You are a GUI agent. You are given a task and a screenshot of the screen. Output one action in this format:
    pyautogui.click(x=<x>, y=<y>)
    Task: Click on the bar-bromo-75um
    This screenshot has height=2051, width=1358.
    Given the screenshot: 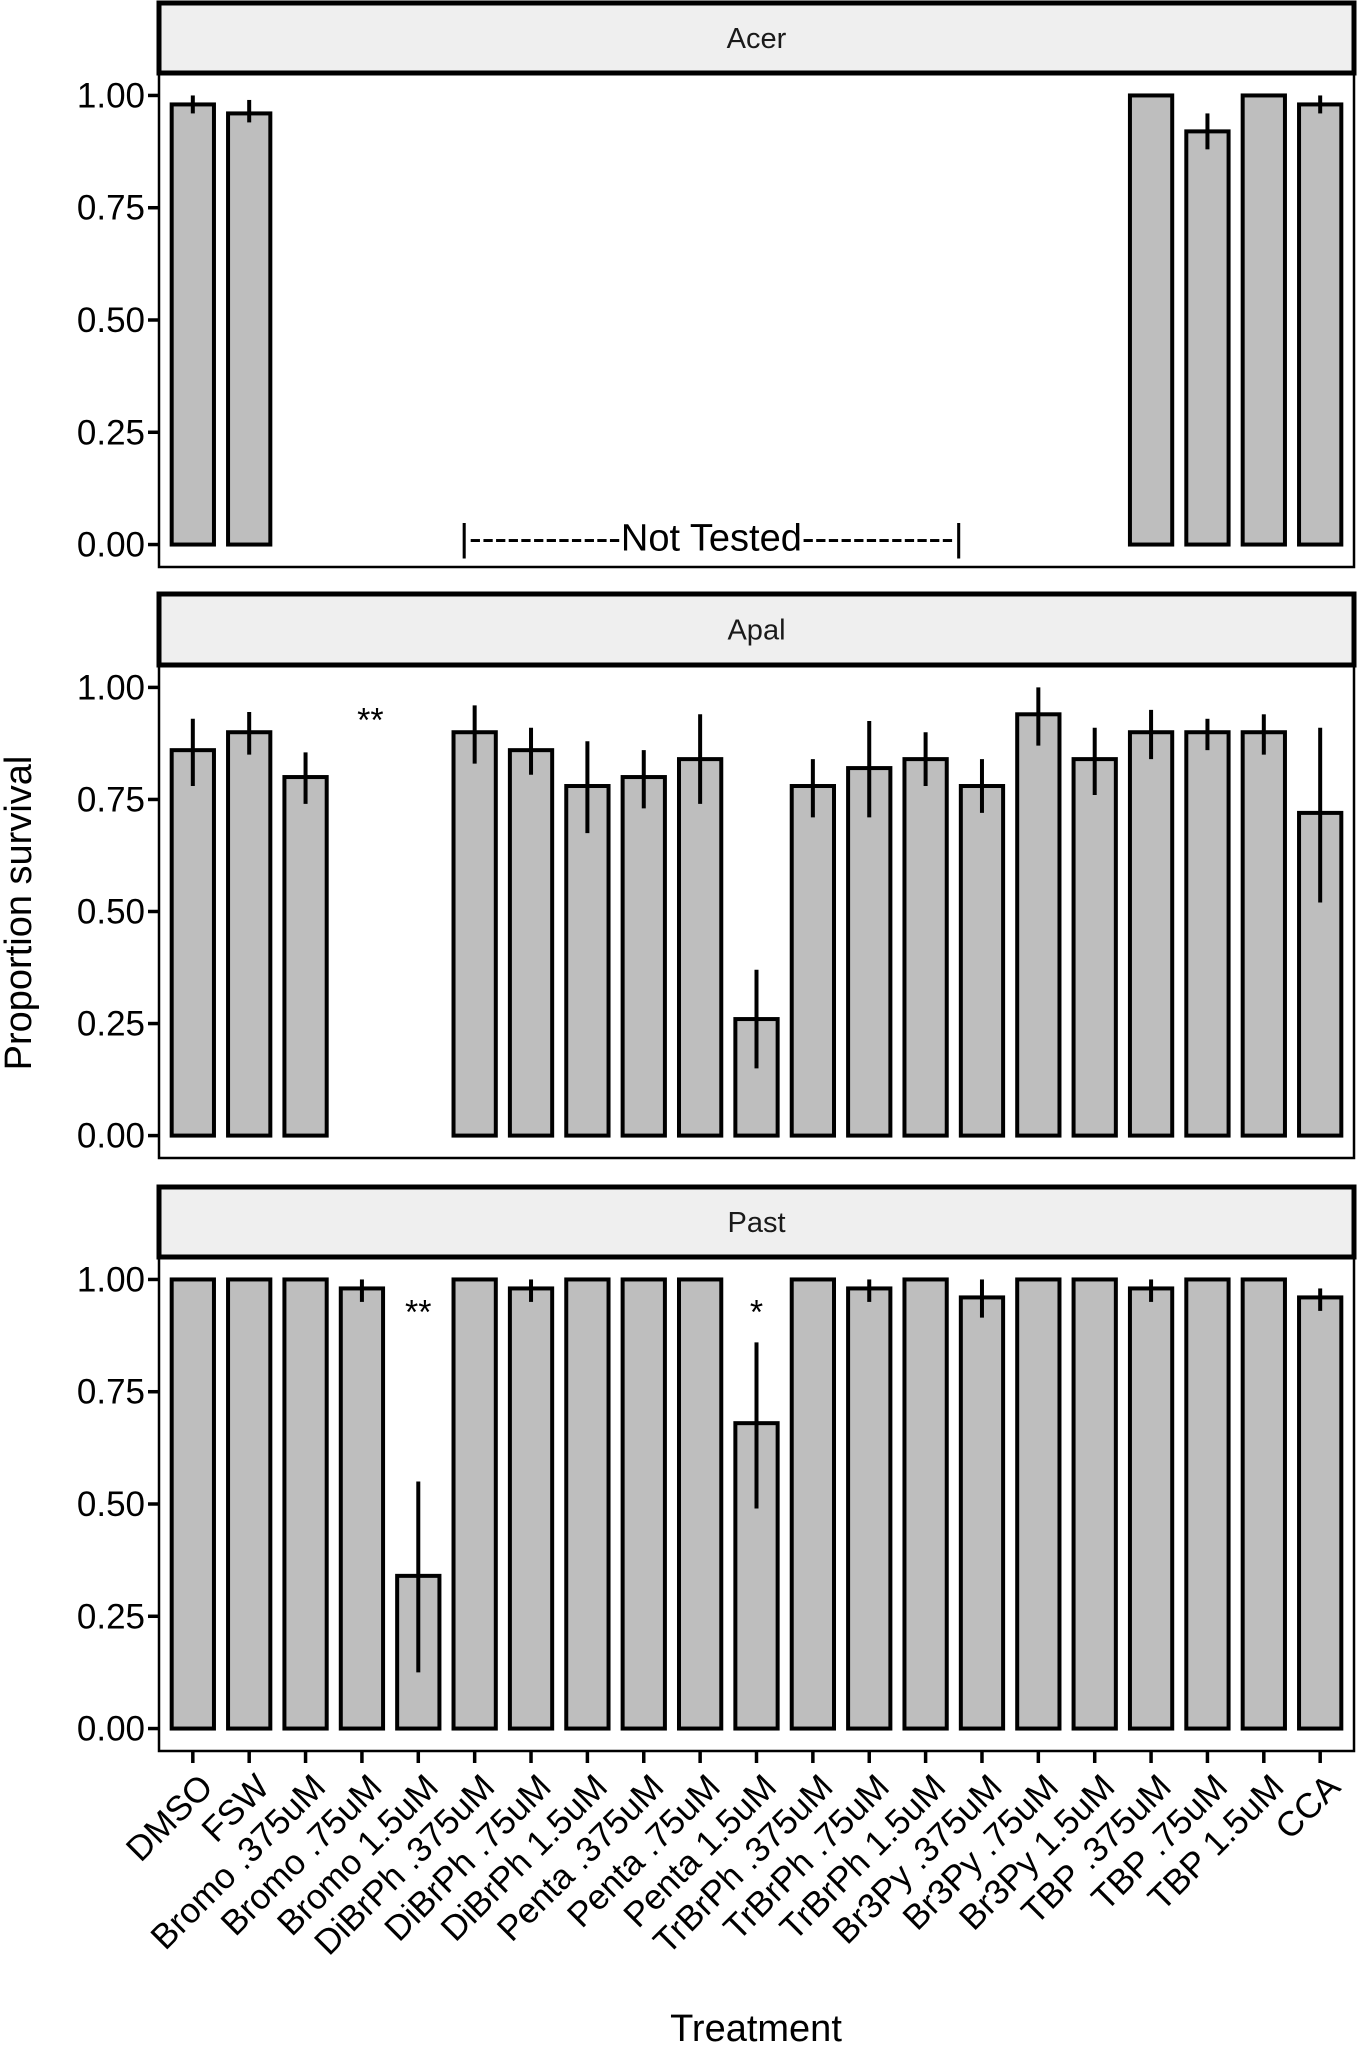 What is the action you would take?
    pyautogui.click(x=362, y=1508)
    